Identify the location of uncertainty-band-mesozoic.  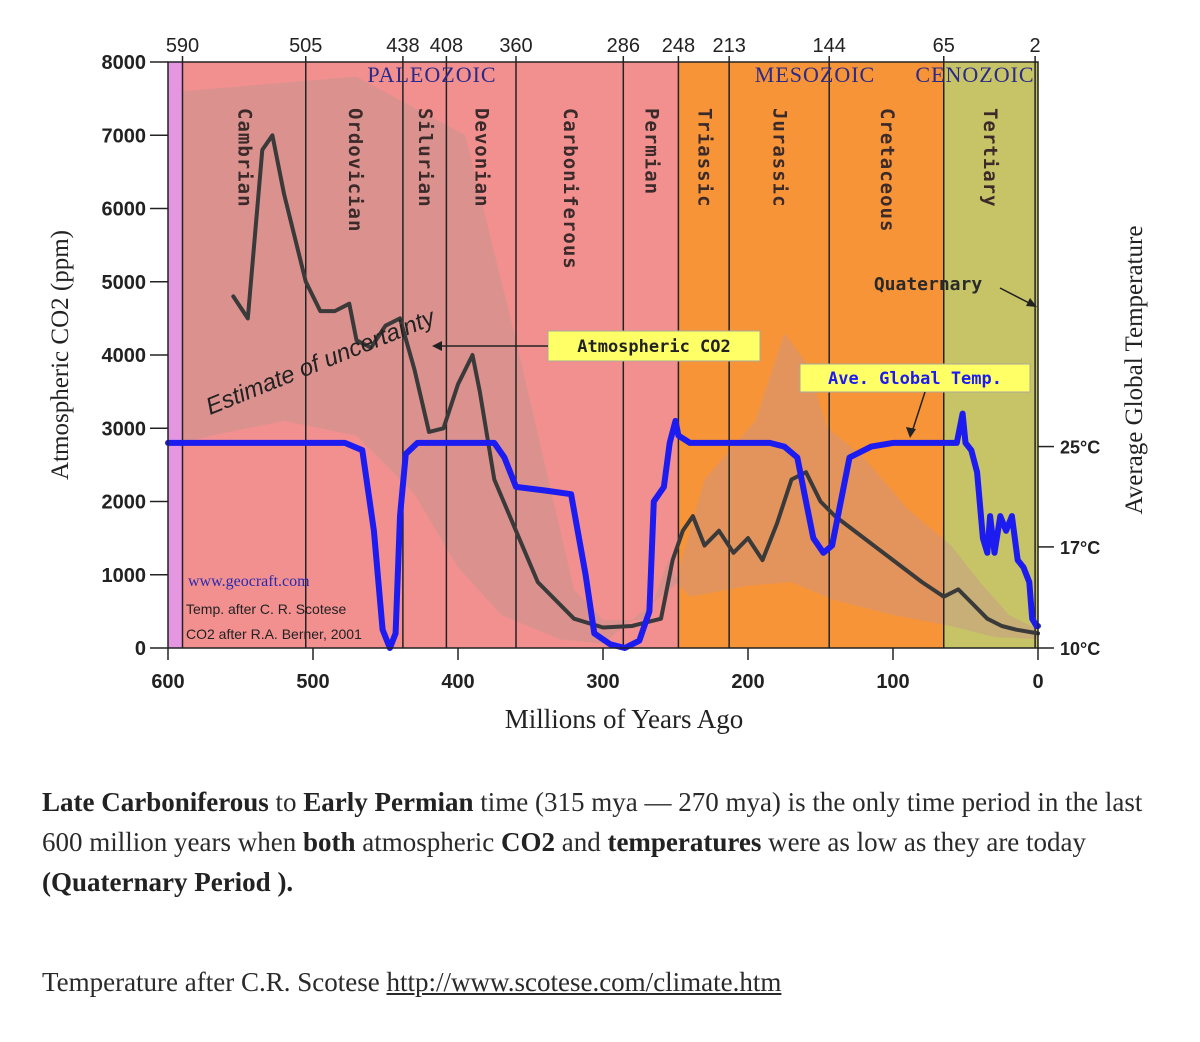
(856, 486).